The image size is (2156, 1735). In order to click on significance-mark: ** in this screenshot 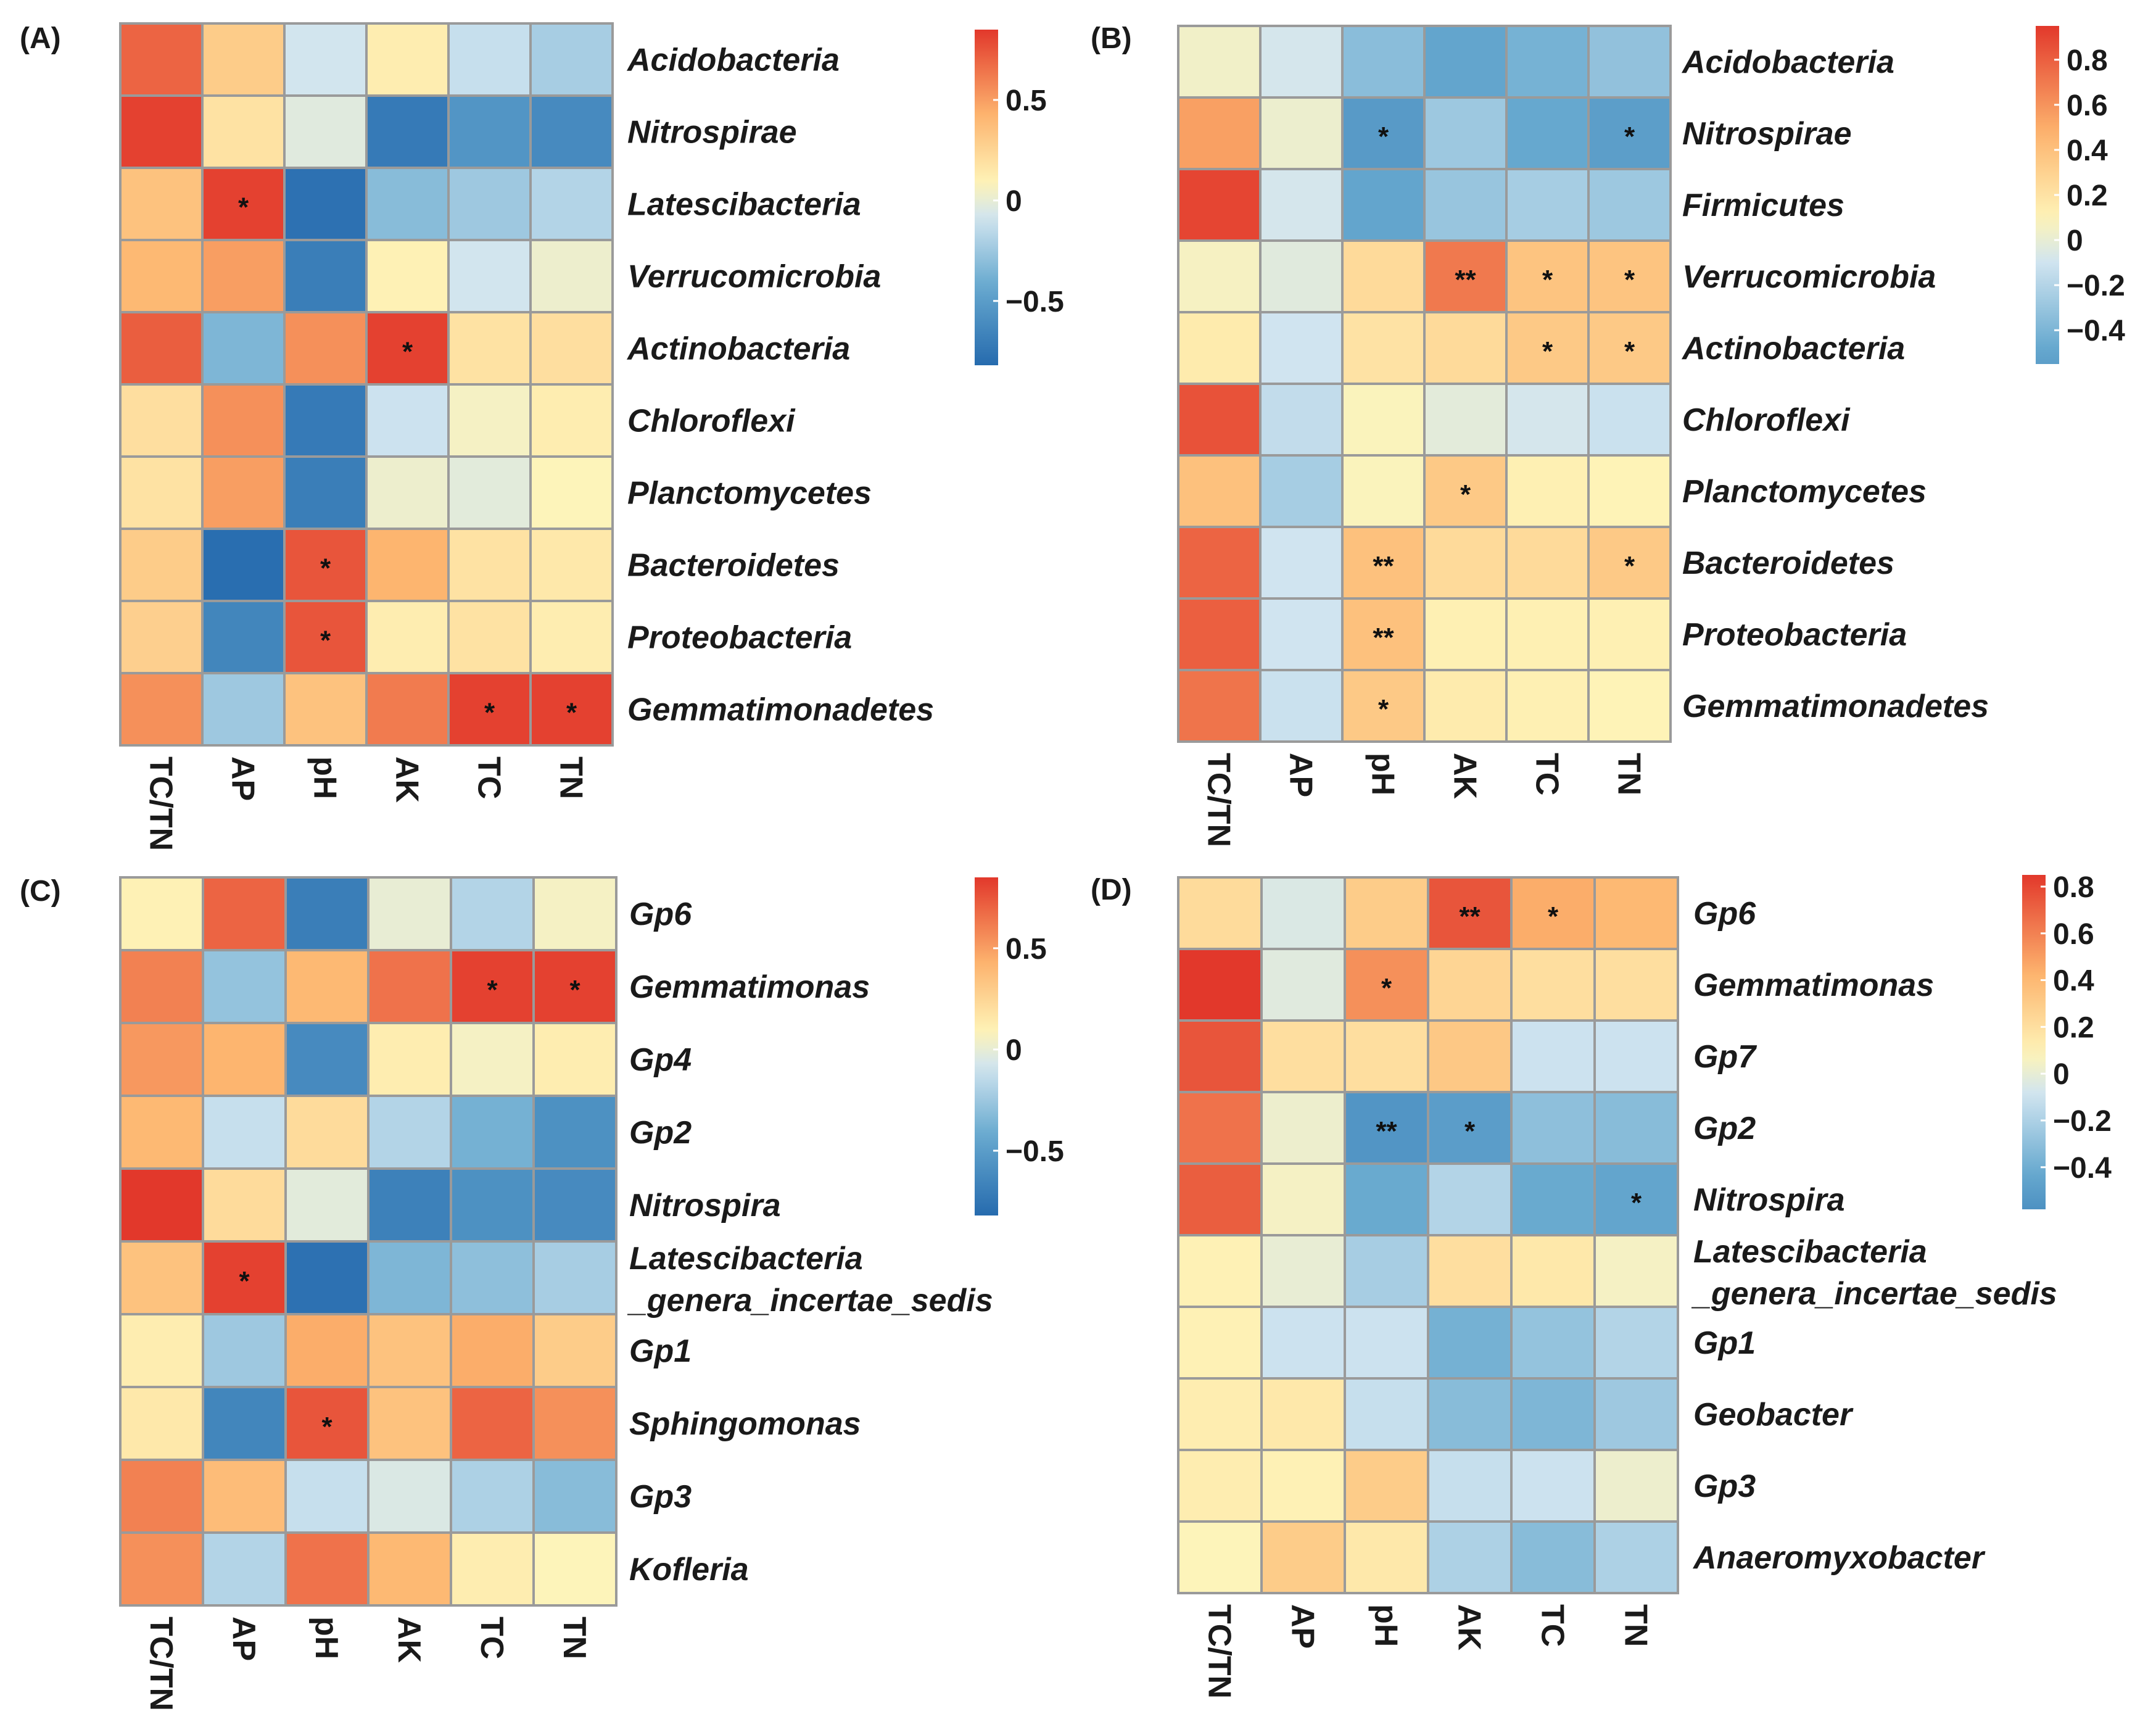, I will do `click(1383, 566)`.